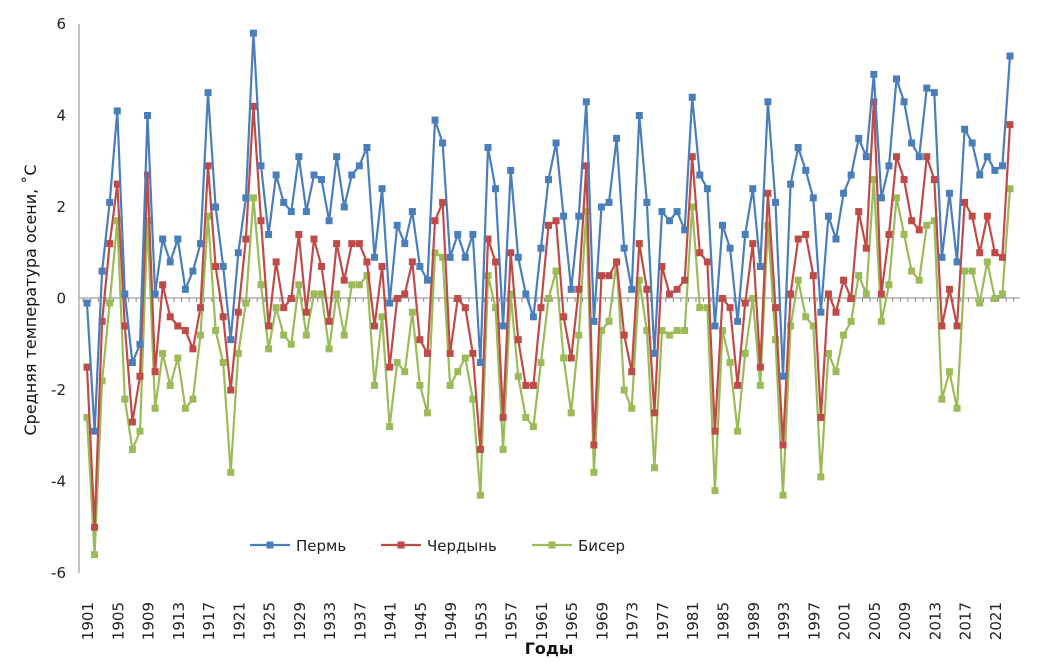  I want to click on x-tick-label: 2001, so click(845, 621).